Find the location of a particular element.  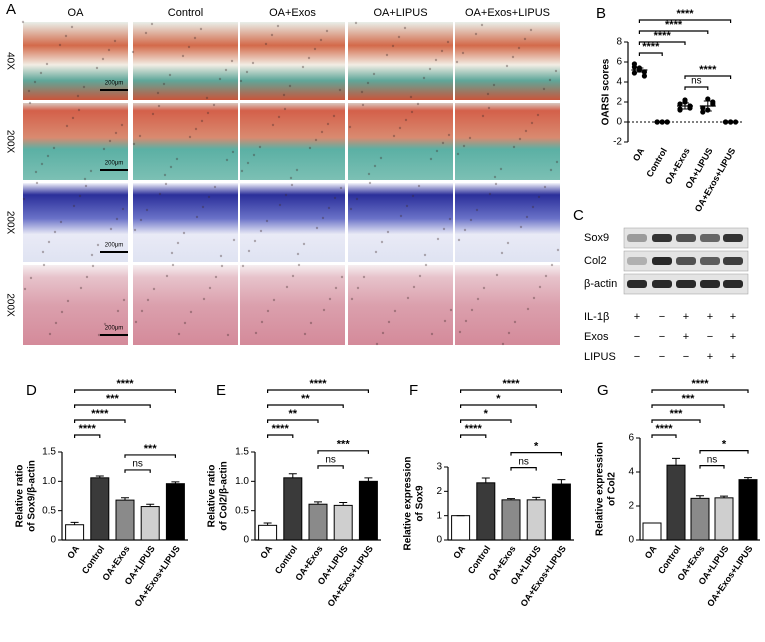

protein-label: Col2 is located at coordinates (595, 261).